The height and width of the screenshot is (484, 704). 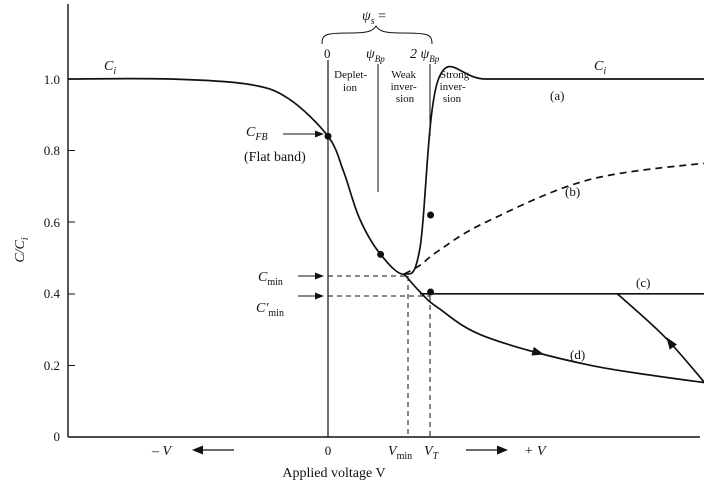 I want to click on data-points, so click(x=379, y=214).